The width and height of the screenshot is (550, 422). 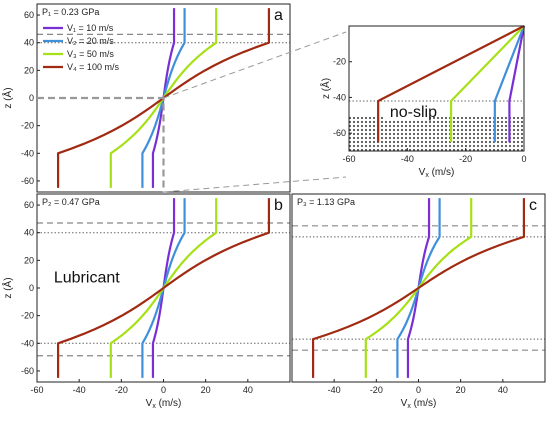 What do you see at coordinates (90, 28) in the screenshot?
I see `legend-entry: V₁ = 10 m/s` at bounding box center [90, 28].